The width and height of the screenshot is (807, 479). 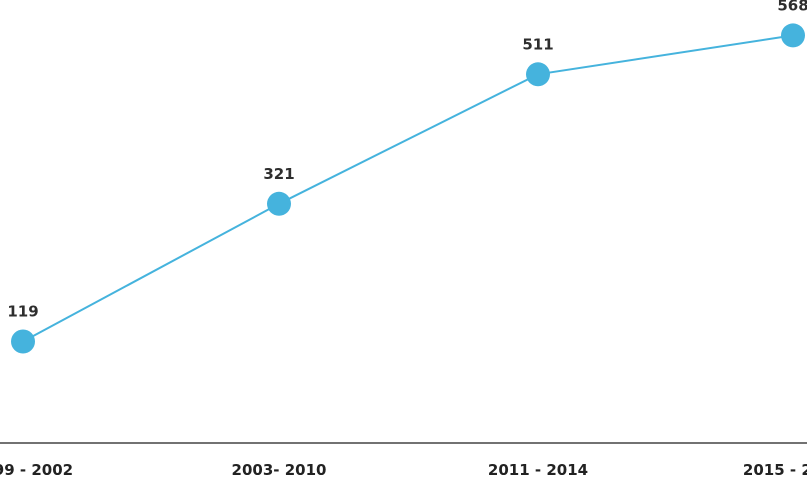 I want to click on x-tick-label-2: 2003- 2010, so click(x=279, y=470).